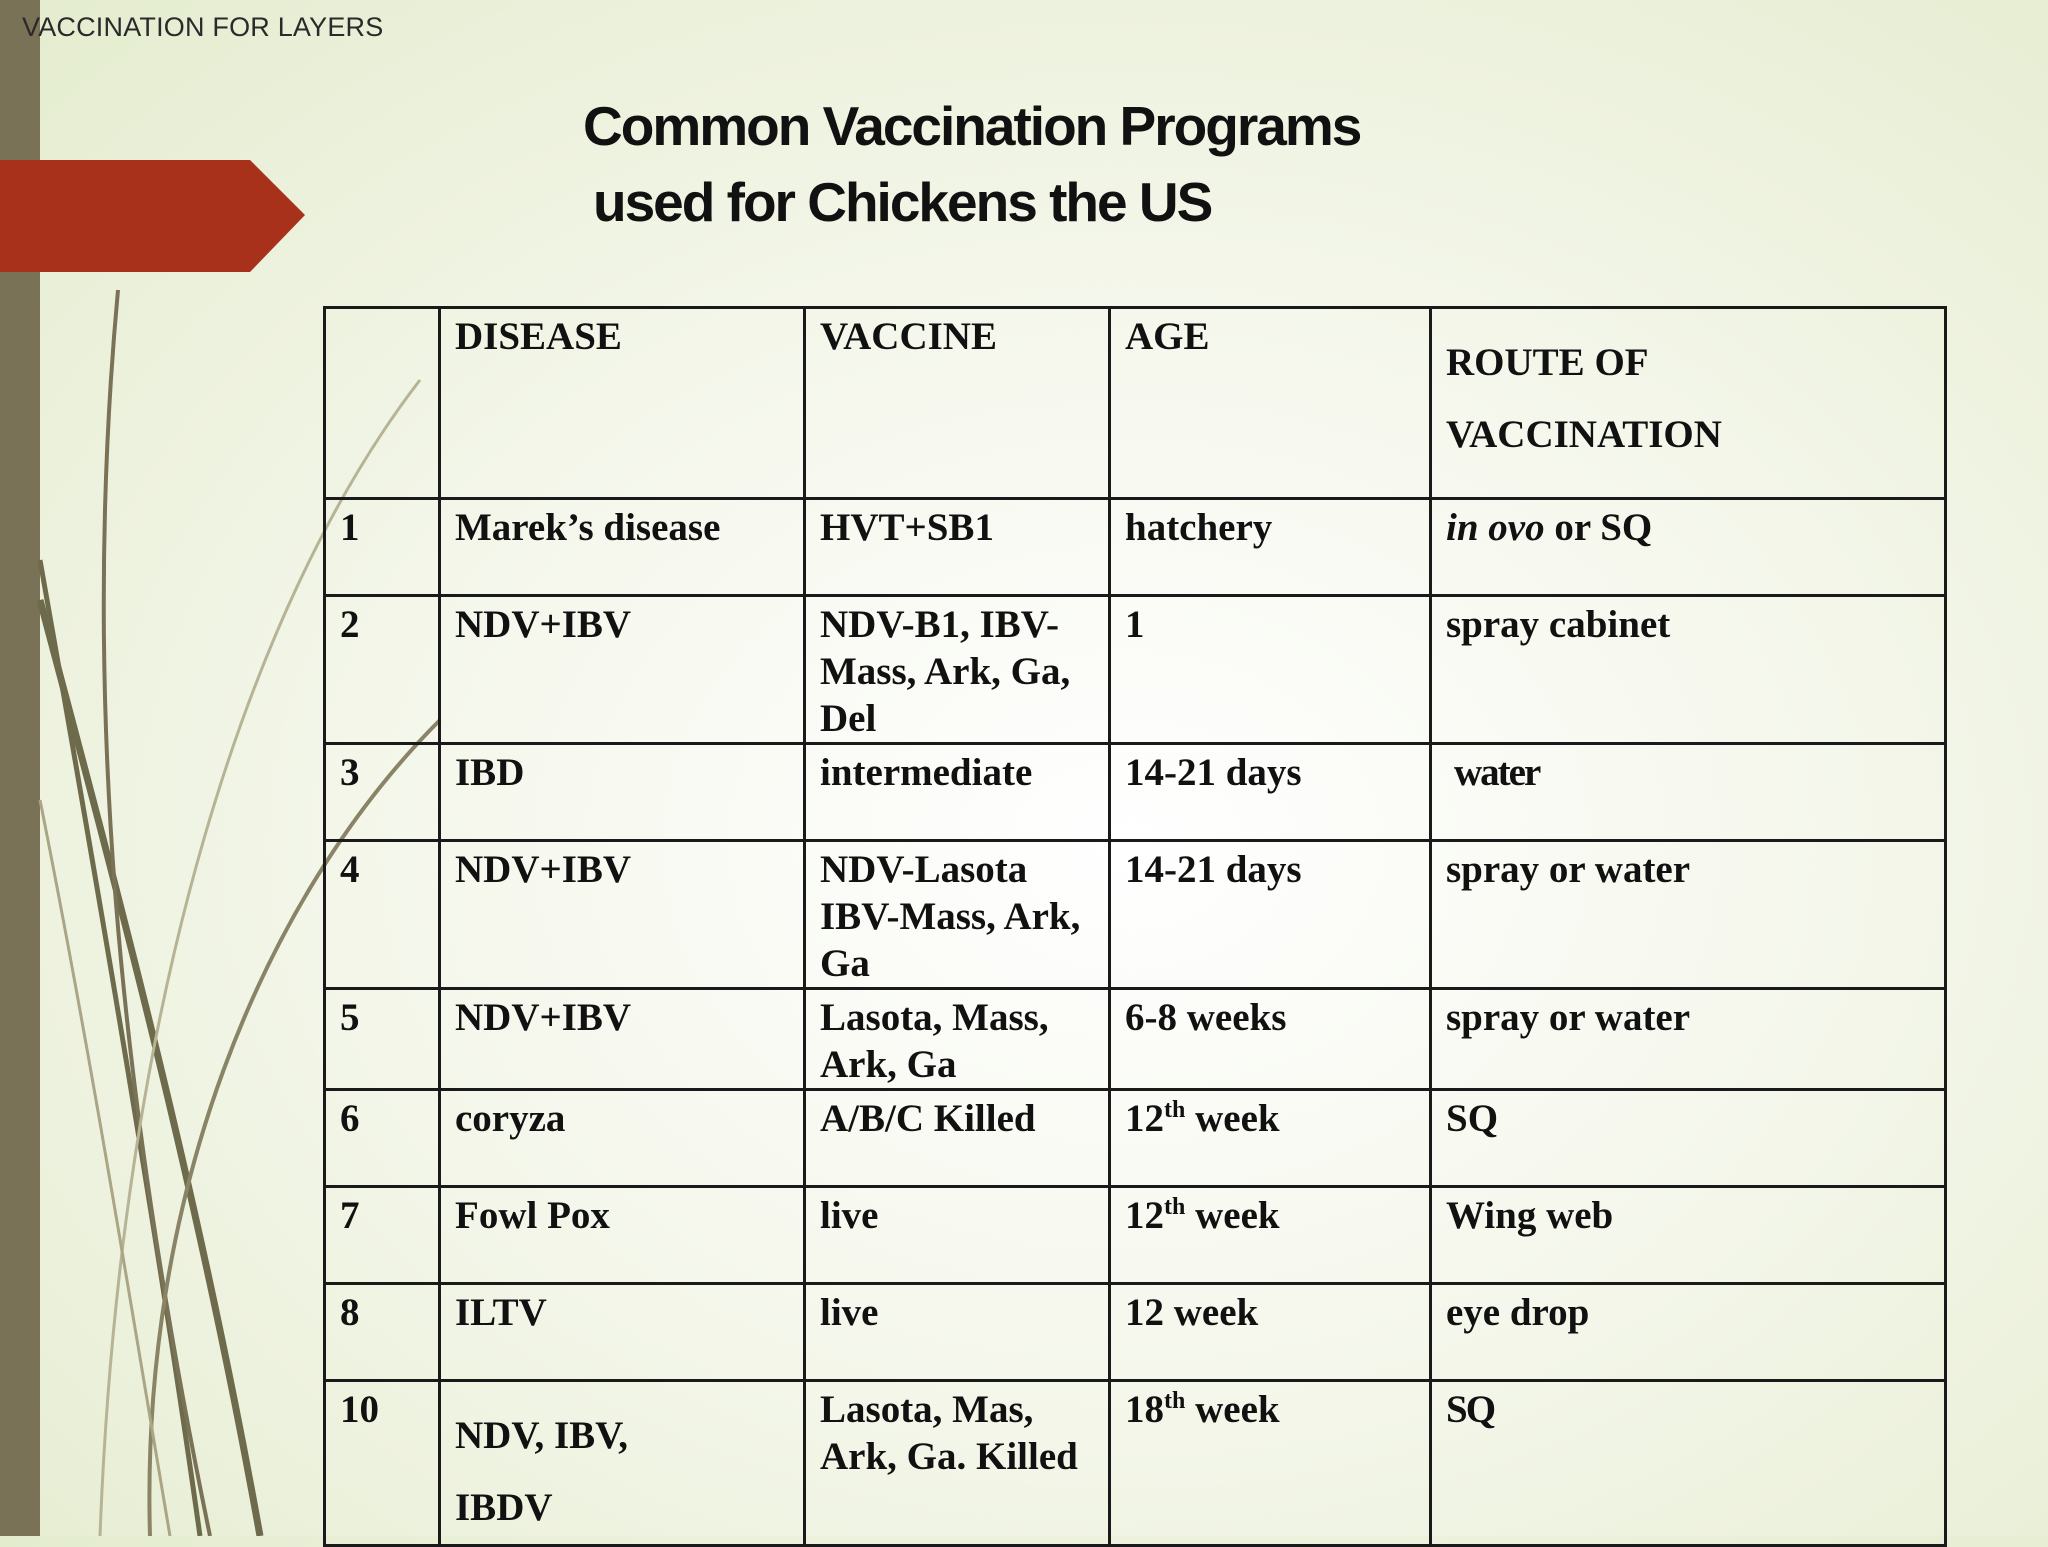 This screenshot has width=2048, height=1547. I want to click on age-number: 18, so click(1144, 1409).